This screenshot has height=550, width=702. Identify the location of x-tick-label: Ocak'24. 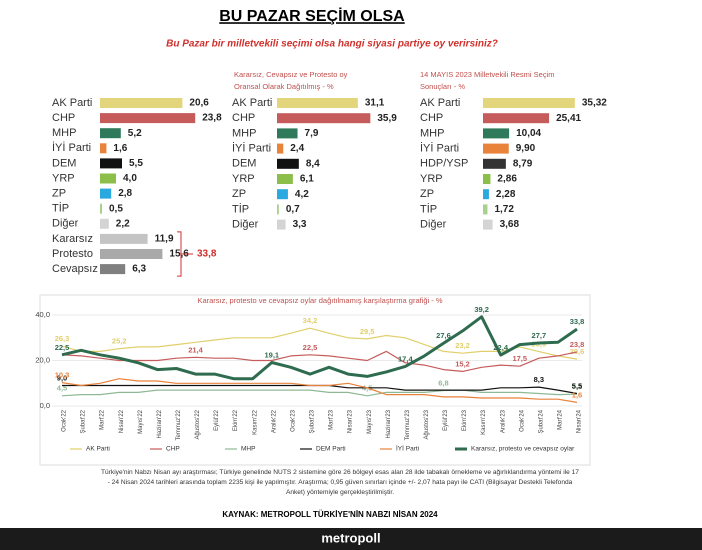
(522, 420).